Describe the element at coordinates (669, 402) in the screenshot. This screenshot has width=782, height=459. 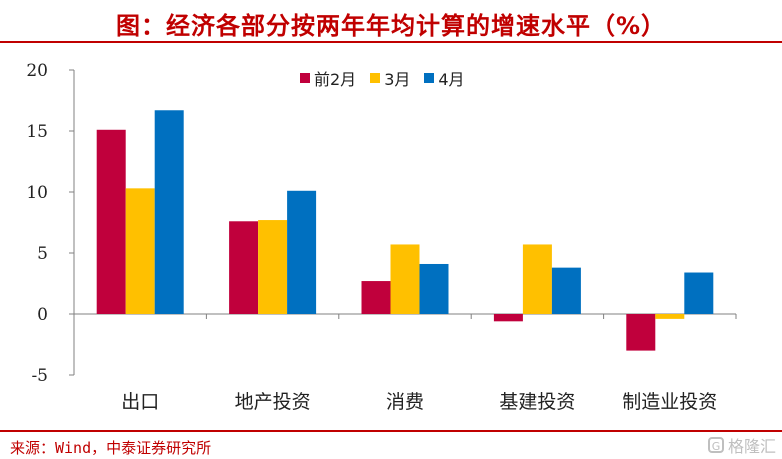
I see `x-category-label: 制造业投资` at that location.